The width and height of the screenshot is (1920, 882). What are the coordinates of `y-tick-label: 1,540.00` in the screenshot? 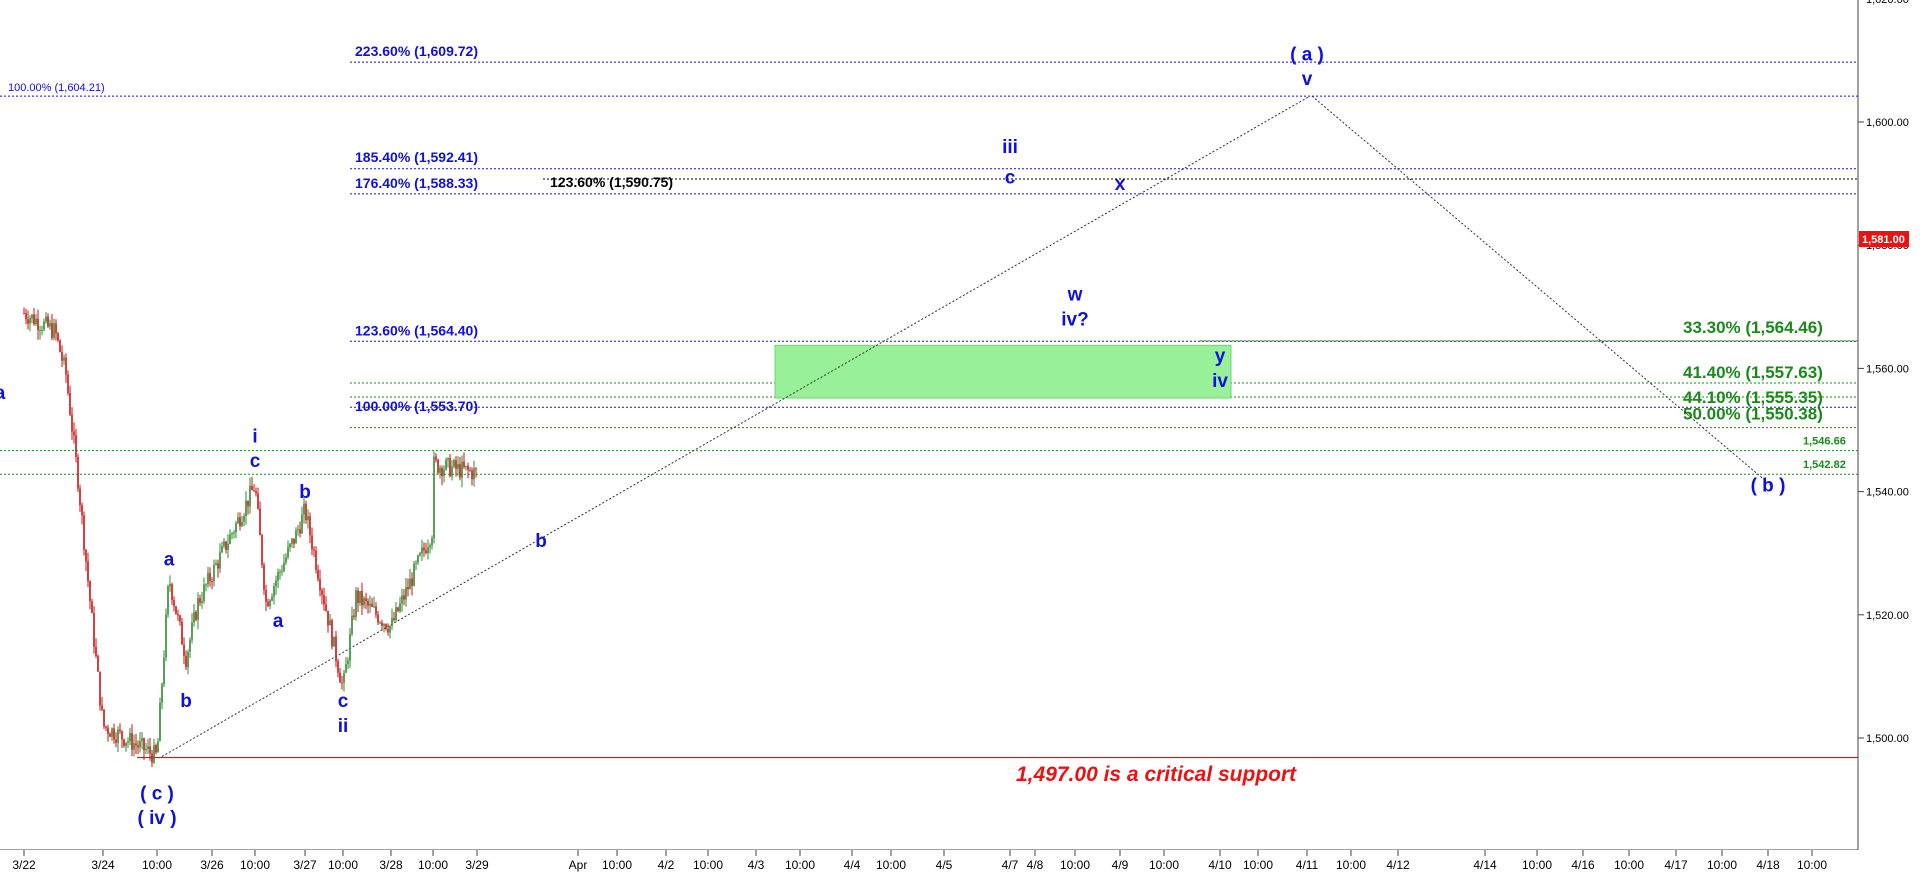 It's located at (1887, 493).